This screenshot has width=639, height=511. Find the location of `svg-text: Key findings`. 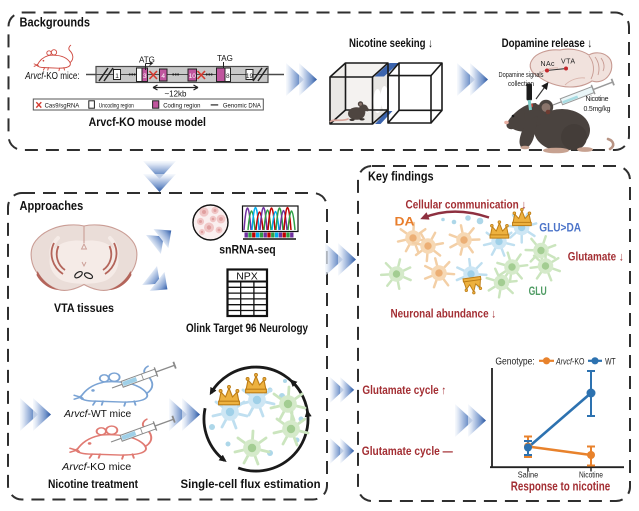

svg-text: Key findings is located at coordinates (401, 177).